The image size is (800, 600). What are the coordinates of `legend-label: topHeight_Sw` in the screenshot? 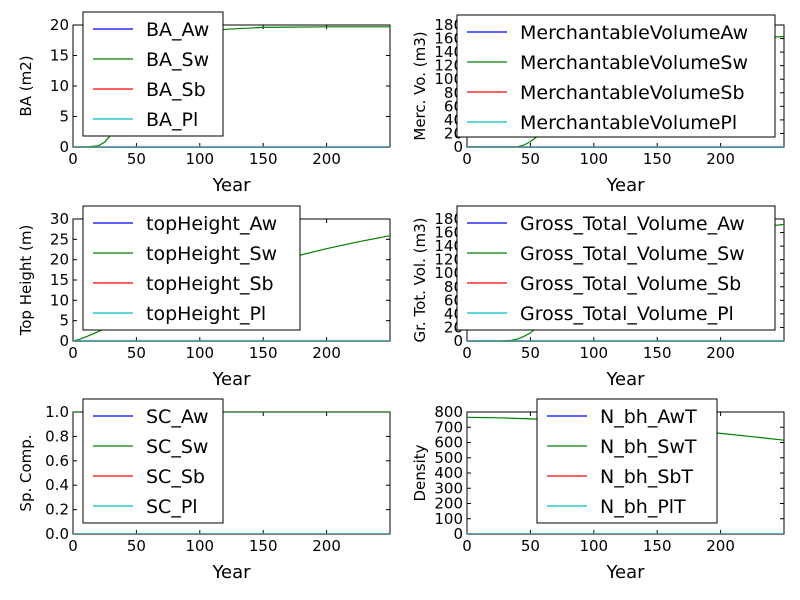 It's located at (211, 254).